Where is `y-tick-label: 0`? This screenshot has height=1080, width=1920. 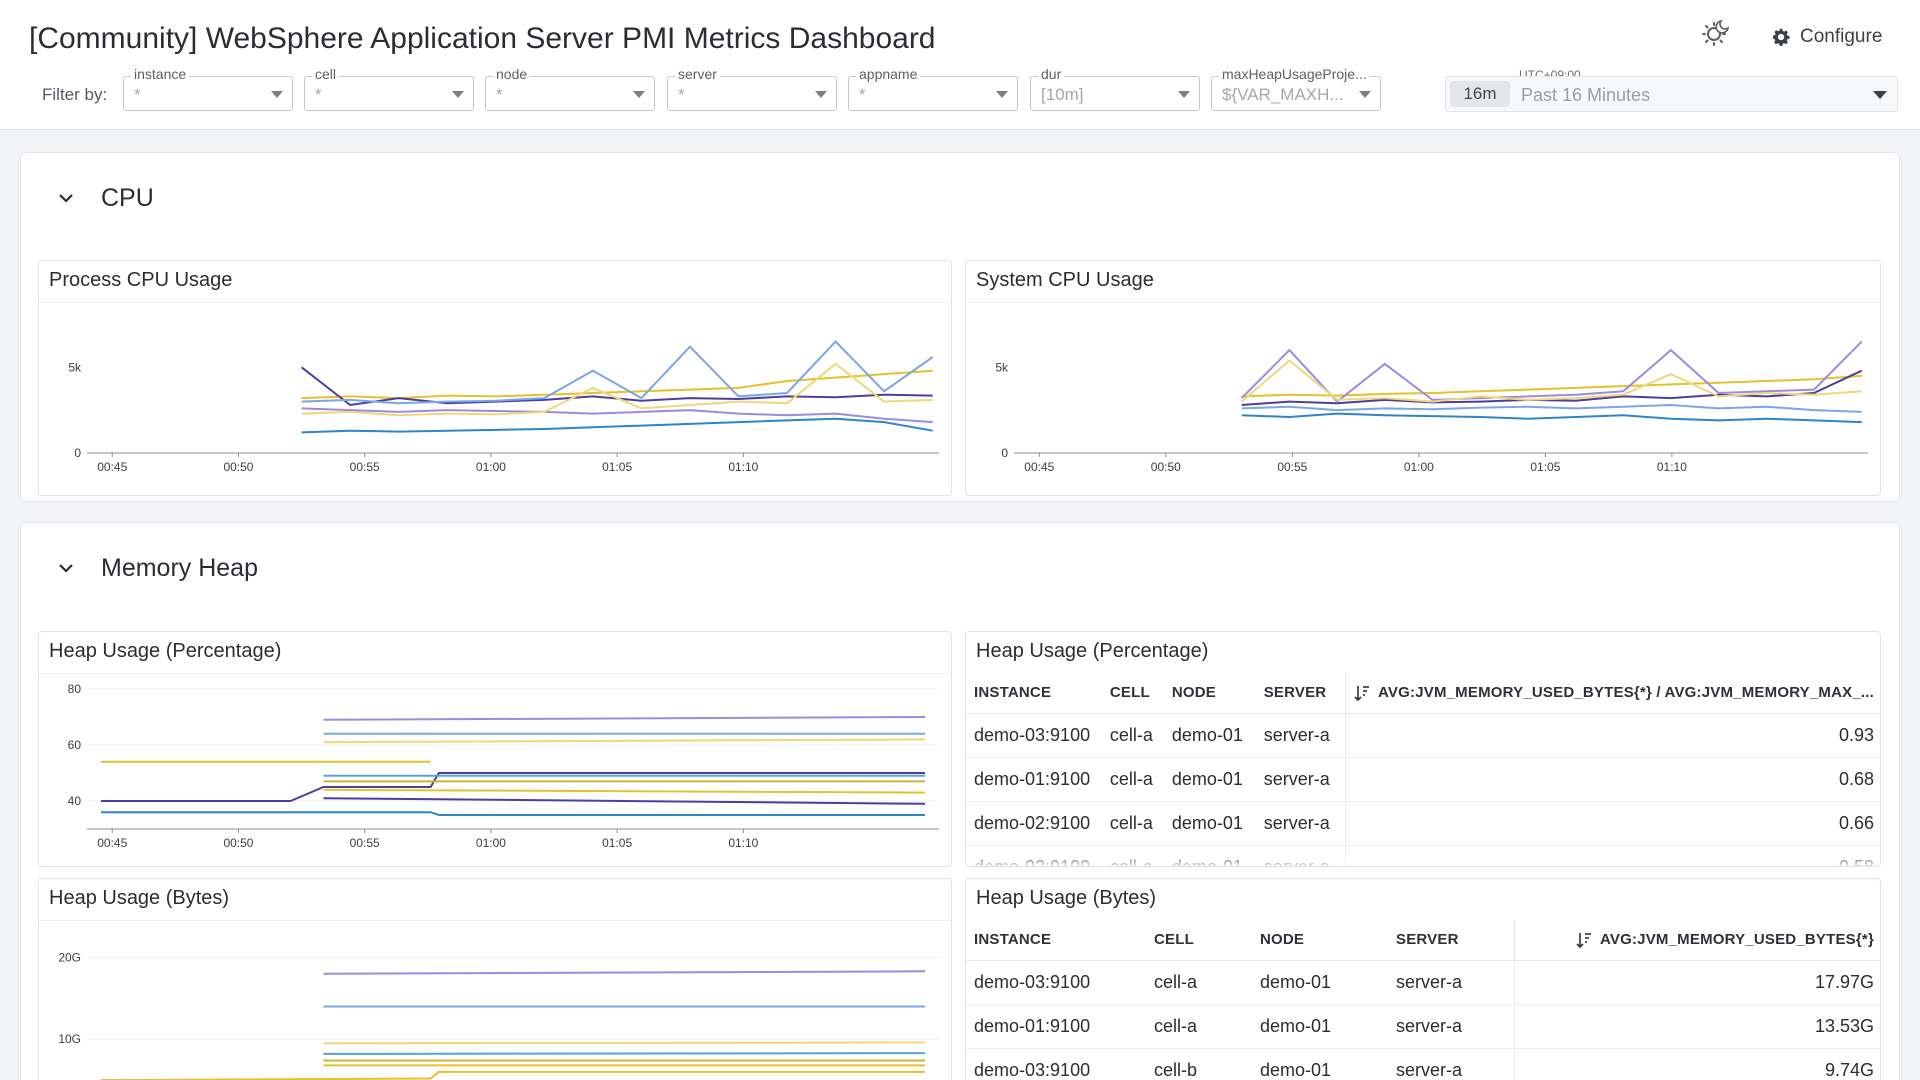
y-tick-label: 0 is located at coordinates (1004, 453).